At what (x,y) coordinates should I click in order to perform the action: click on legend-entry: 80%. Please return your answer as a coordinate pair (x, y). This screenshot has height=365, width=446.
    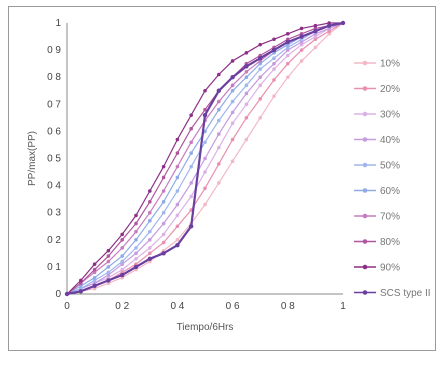
    Looking at the image, I should click on (377, 242).